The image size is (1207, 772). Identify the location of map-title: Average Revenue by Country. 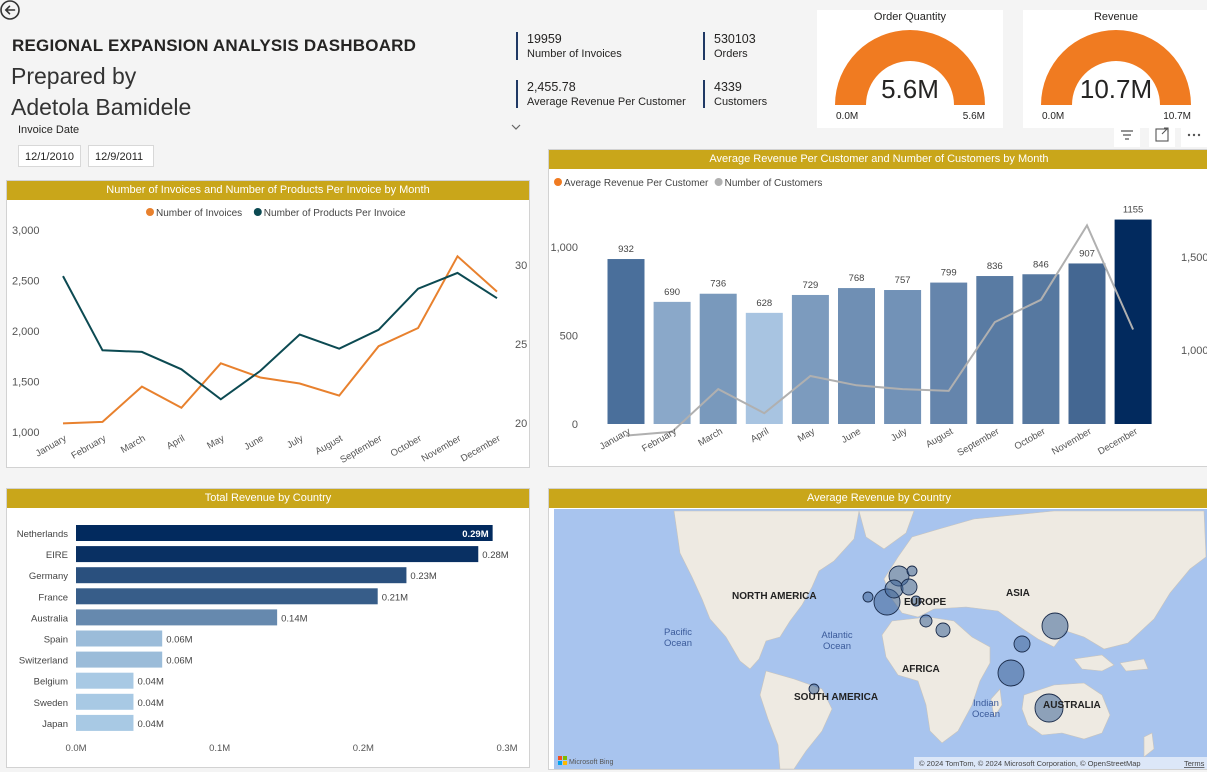
(878, 498).